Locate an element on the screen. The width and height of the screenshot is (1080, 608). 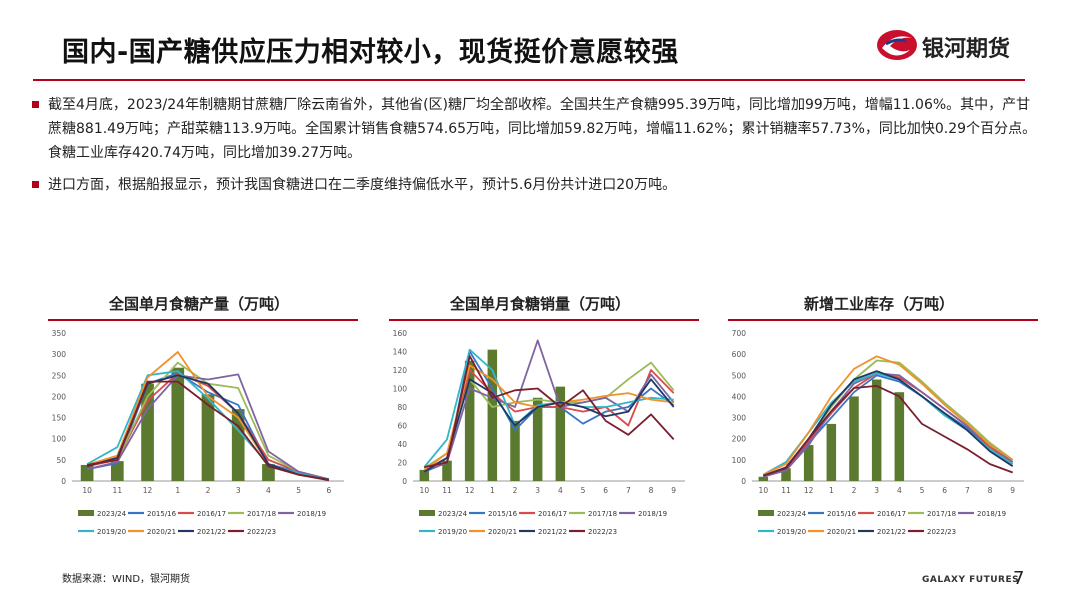
chart-title: 新增工业库存（万吨） is located at coordinates (878, 304).